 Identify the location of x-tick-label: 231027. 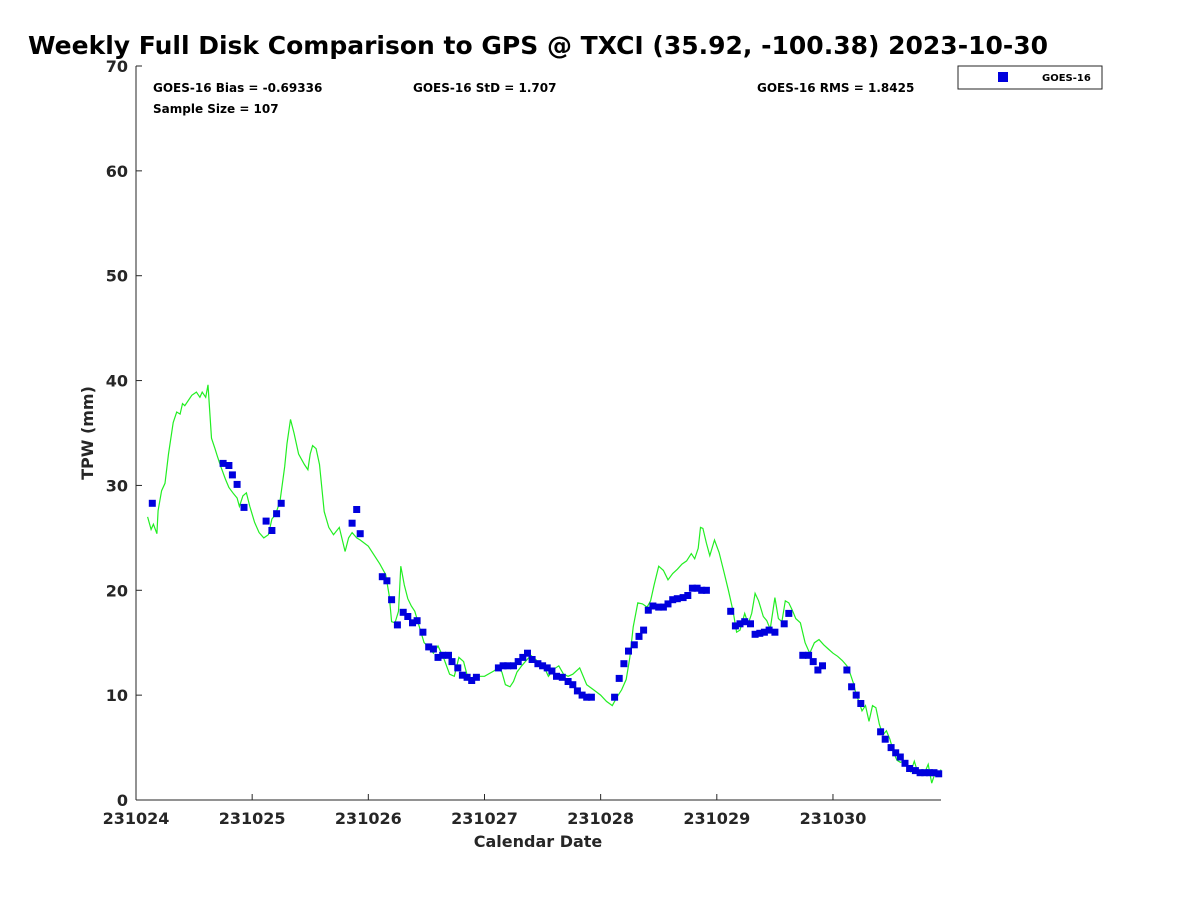
(484, 818).